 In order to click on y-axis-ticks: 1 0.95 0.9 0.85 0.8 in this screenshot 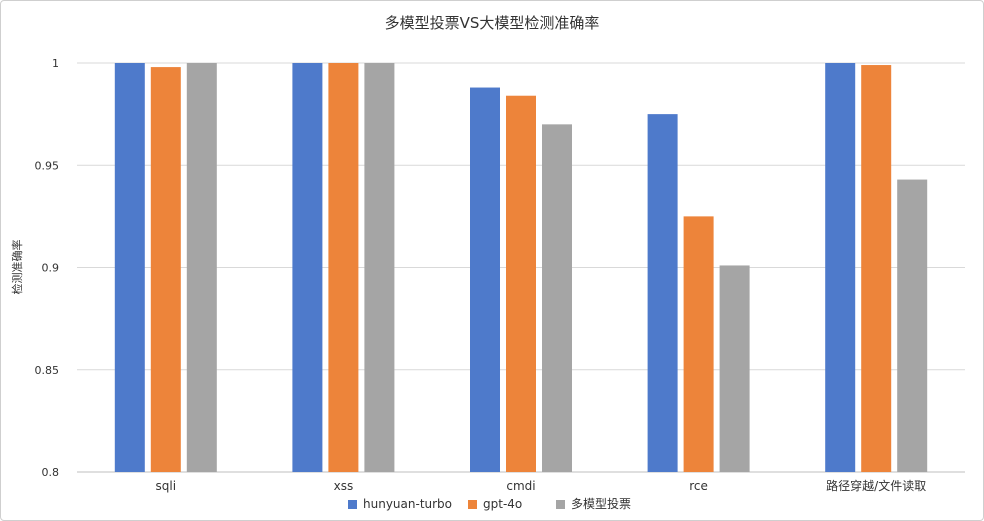, I will do `click(47, 268)`.